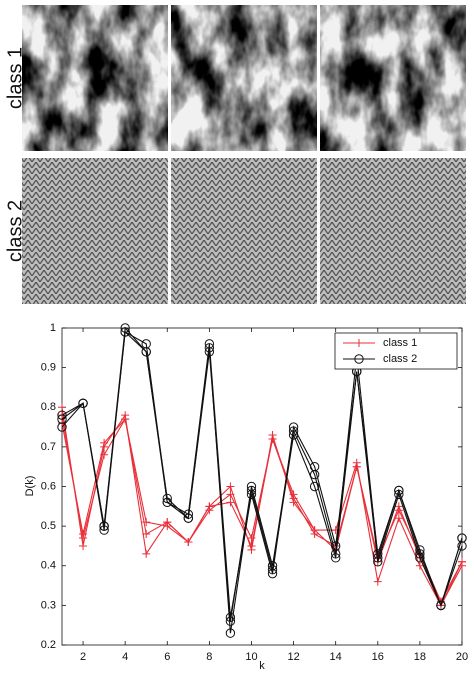 The image size is (474, 679). I want to click on legend: class 1 class 2, so click(396, 351).